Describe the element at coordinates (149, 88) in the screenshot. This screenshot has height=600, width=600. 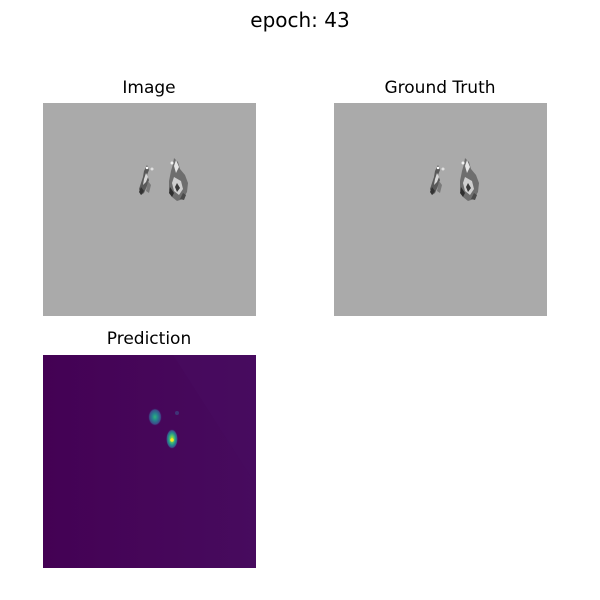
I see `image-panel-title: Image` at that location.